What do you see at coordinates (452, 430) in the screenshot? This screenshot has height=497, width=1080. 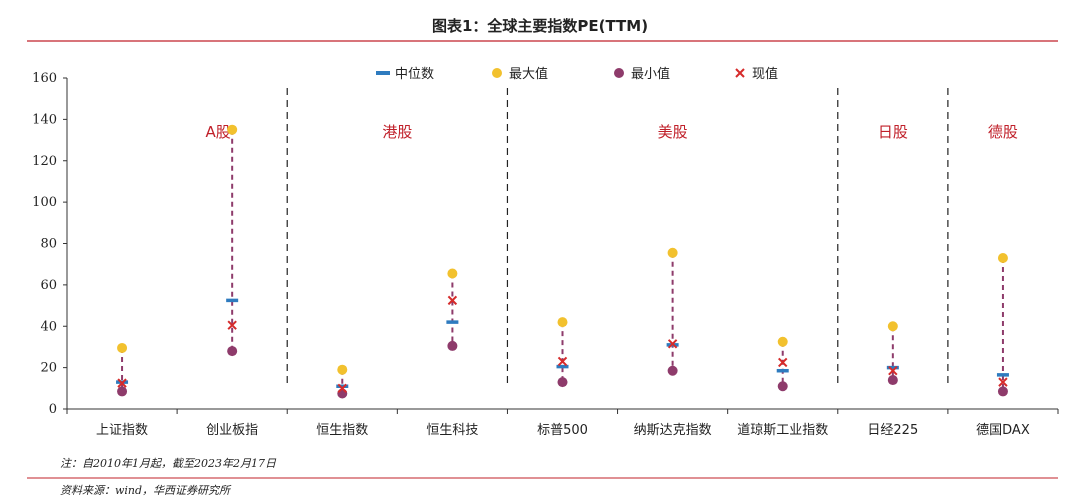 I see `x-tick-label: 恒生科技` at bounding box center [452, 430].